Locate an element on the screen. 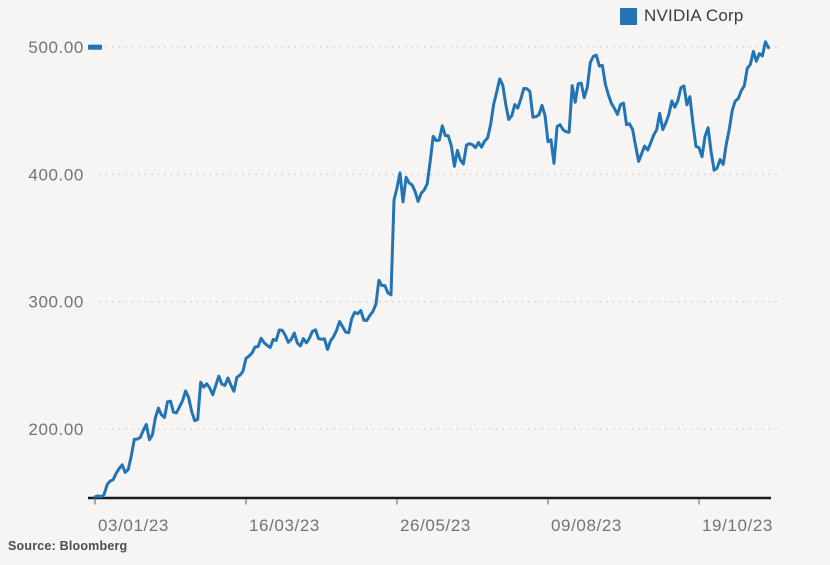 The height and width of the screenshot is (565, 830). x-axis-tick-label: 09/08/23 is located at coordinates (586, 525).